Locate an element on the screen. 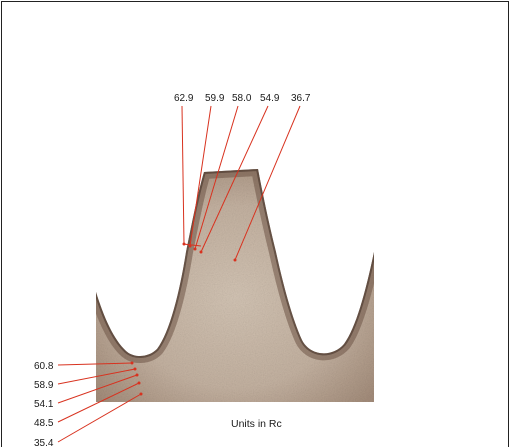  flank-traverse-marker is located at coordinates (192, 245).